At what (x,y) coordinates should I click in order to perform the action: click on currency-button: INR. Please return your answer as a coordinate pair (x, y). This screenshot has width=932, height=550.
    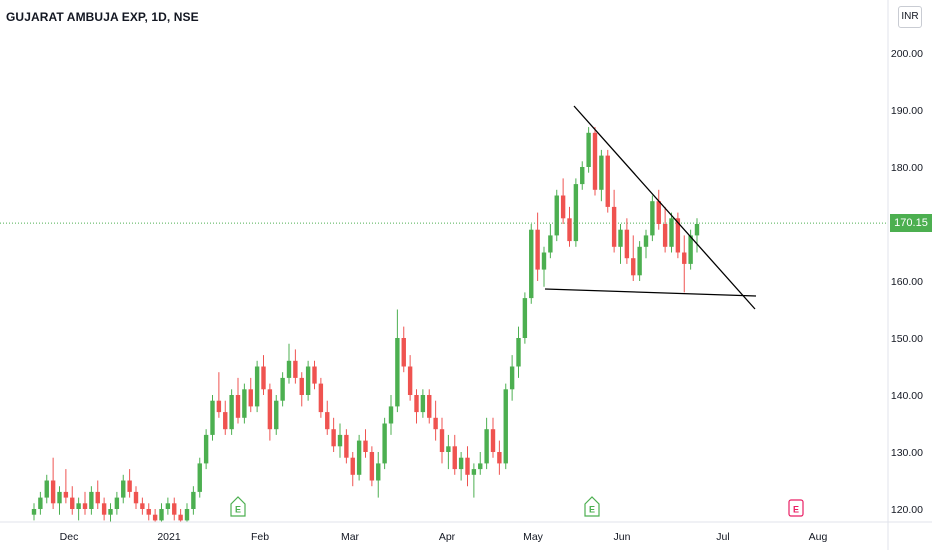
    Looking at the image, I should click on (910, 17).